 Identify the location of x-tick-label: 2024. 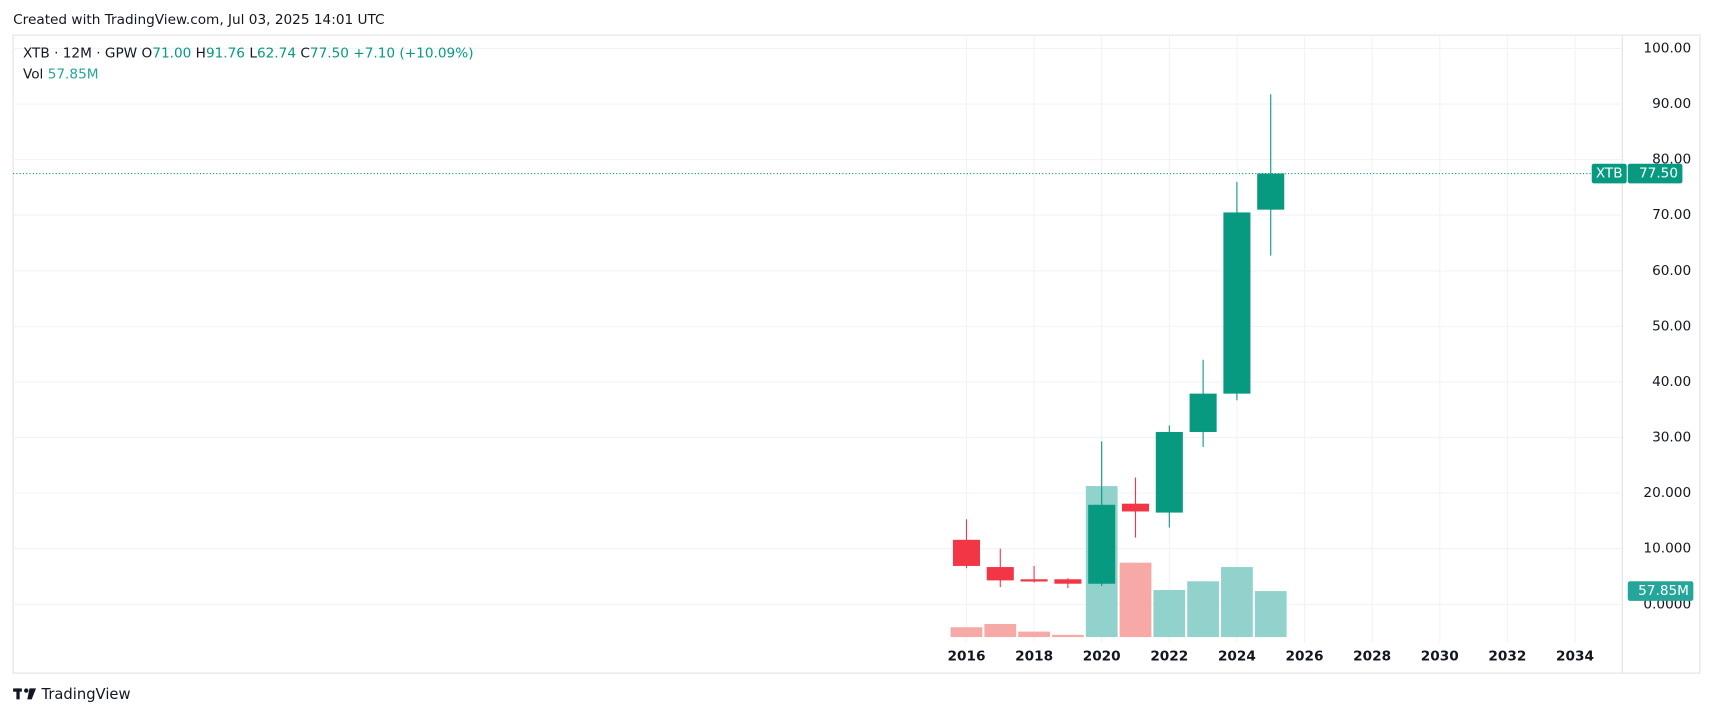
(1237, 657).